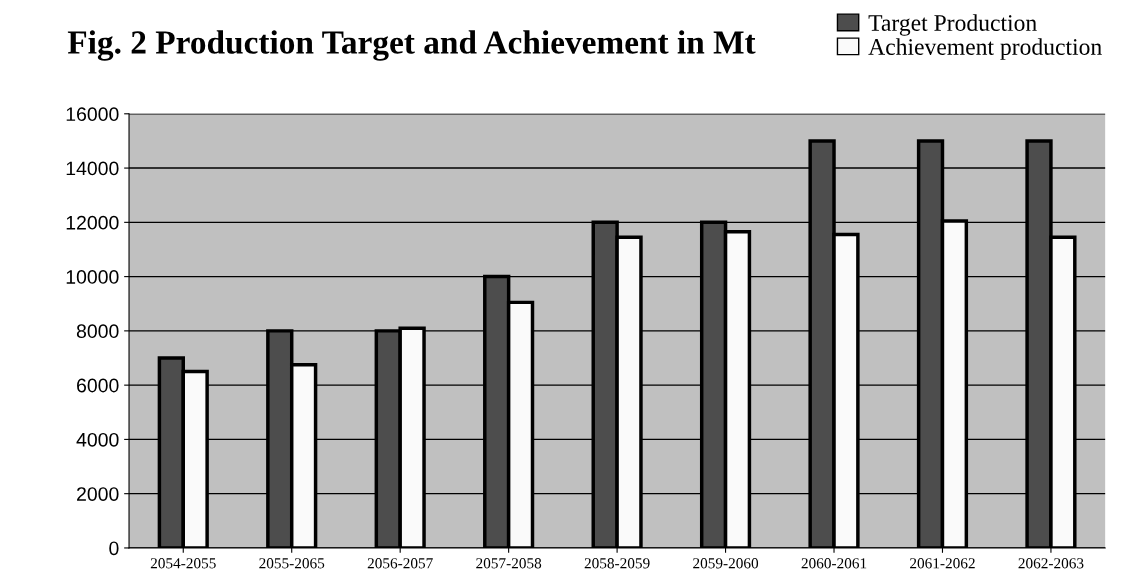  I want to click on x-tick-label: 2056-2057, so click(400, 563).